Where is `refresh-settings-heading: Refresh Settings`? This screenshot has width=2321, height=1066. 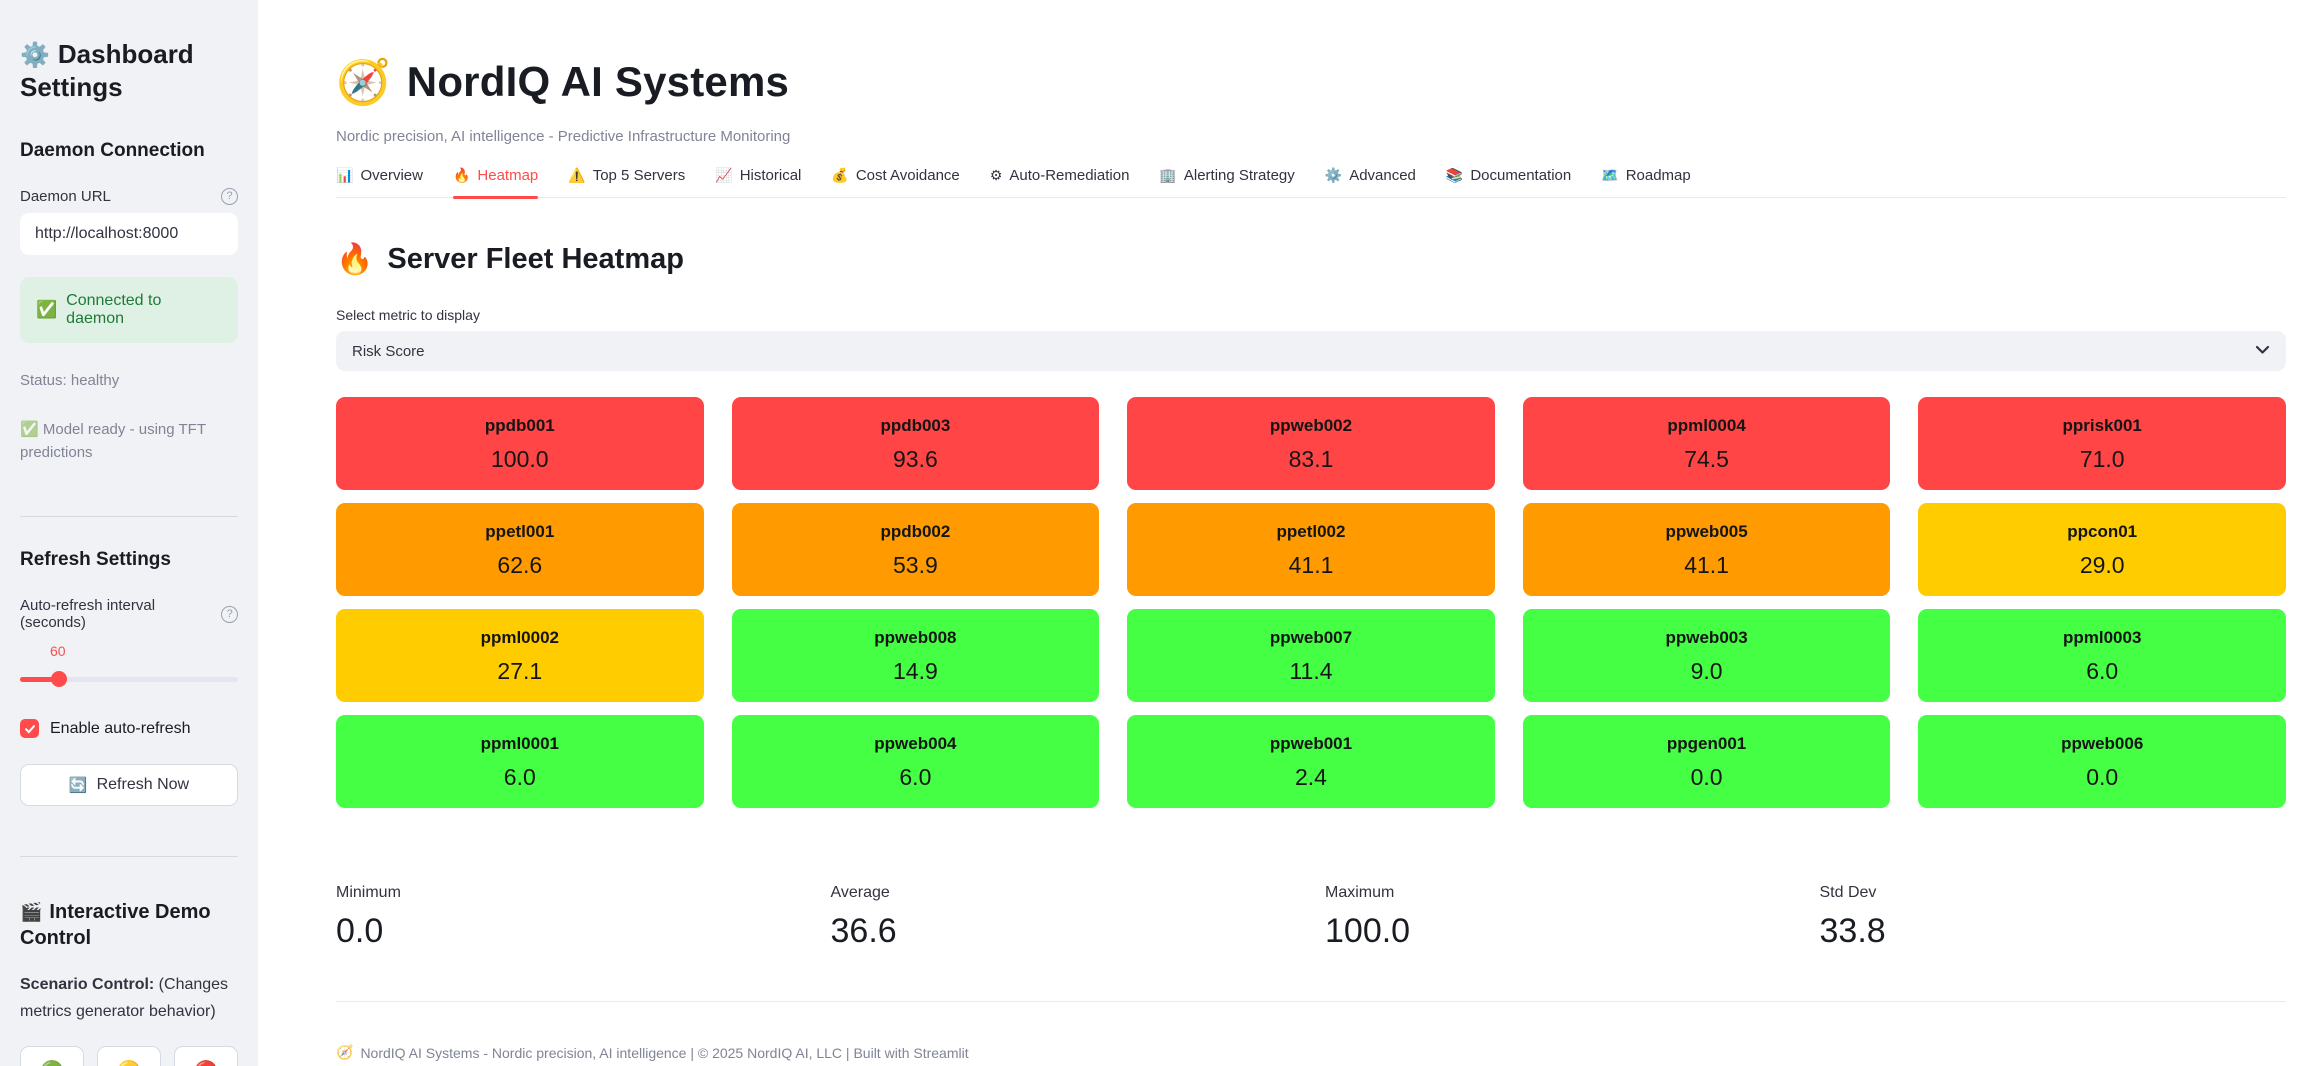 refresh-settings-heading: Refresh Settings is located at coordinates (95, 560).